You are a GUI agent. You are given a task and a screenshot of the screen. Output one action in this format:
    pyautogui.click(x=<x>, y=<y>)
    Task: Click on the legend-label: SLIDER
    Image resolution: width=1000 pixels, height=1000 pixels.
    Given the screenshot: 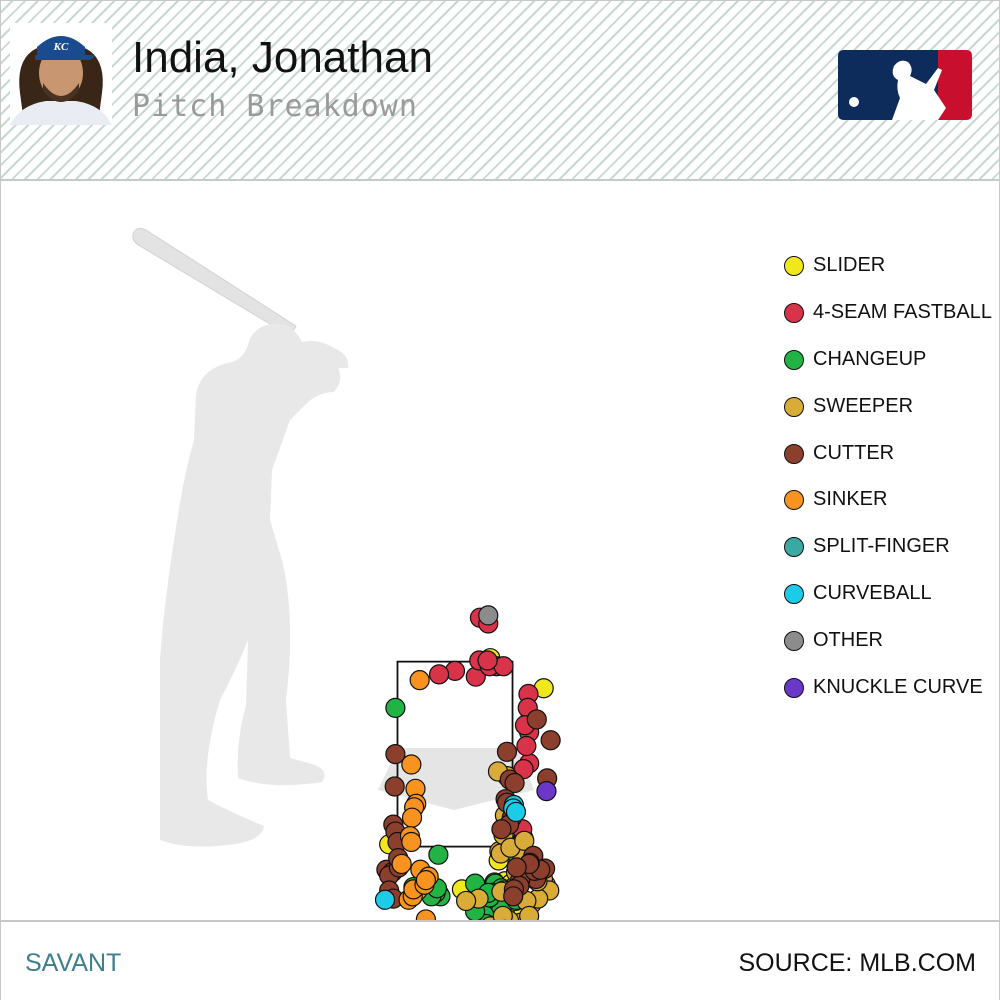 What is the action you would take?
    pyautogui.click(x=849, y=265)
    